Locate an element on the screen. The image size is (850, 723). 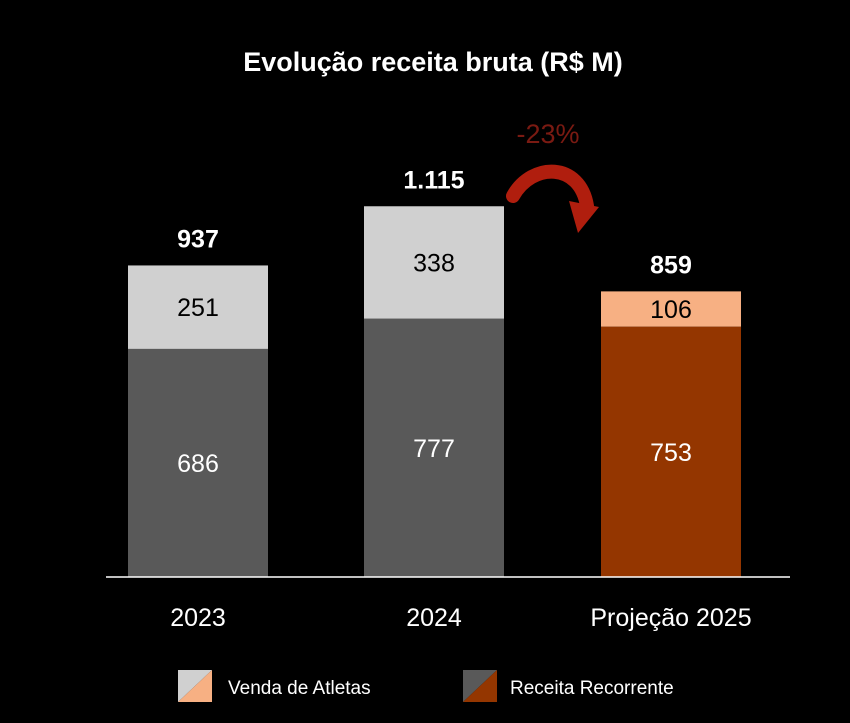
legend-label-recurring: Receita Recorrente is located at coordinates (592, 688).